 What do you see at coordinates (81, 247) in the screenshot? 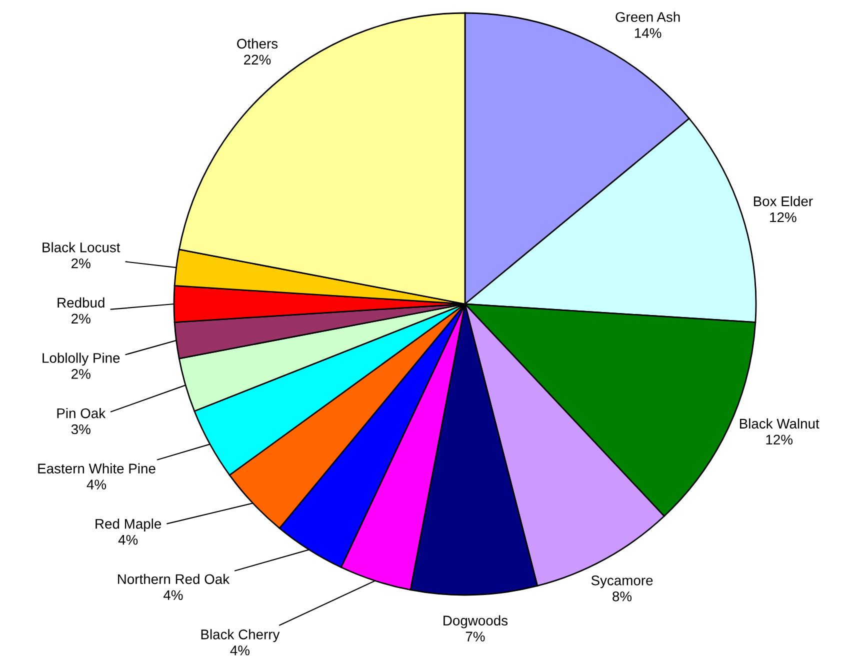
I see `slice-label: Black Locust` at bounding box center [81, 247].